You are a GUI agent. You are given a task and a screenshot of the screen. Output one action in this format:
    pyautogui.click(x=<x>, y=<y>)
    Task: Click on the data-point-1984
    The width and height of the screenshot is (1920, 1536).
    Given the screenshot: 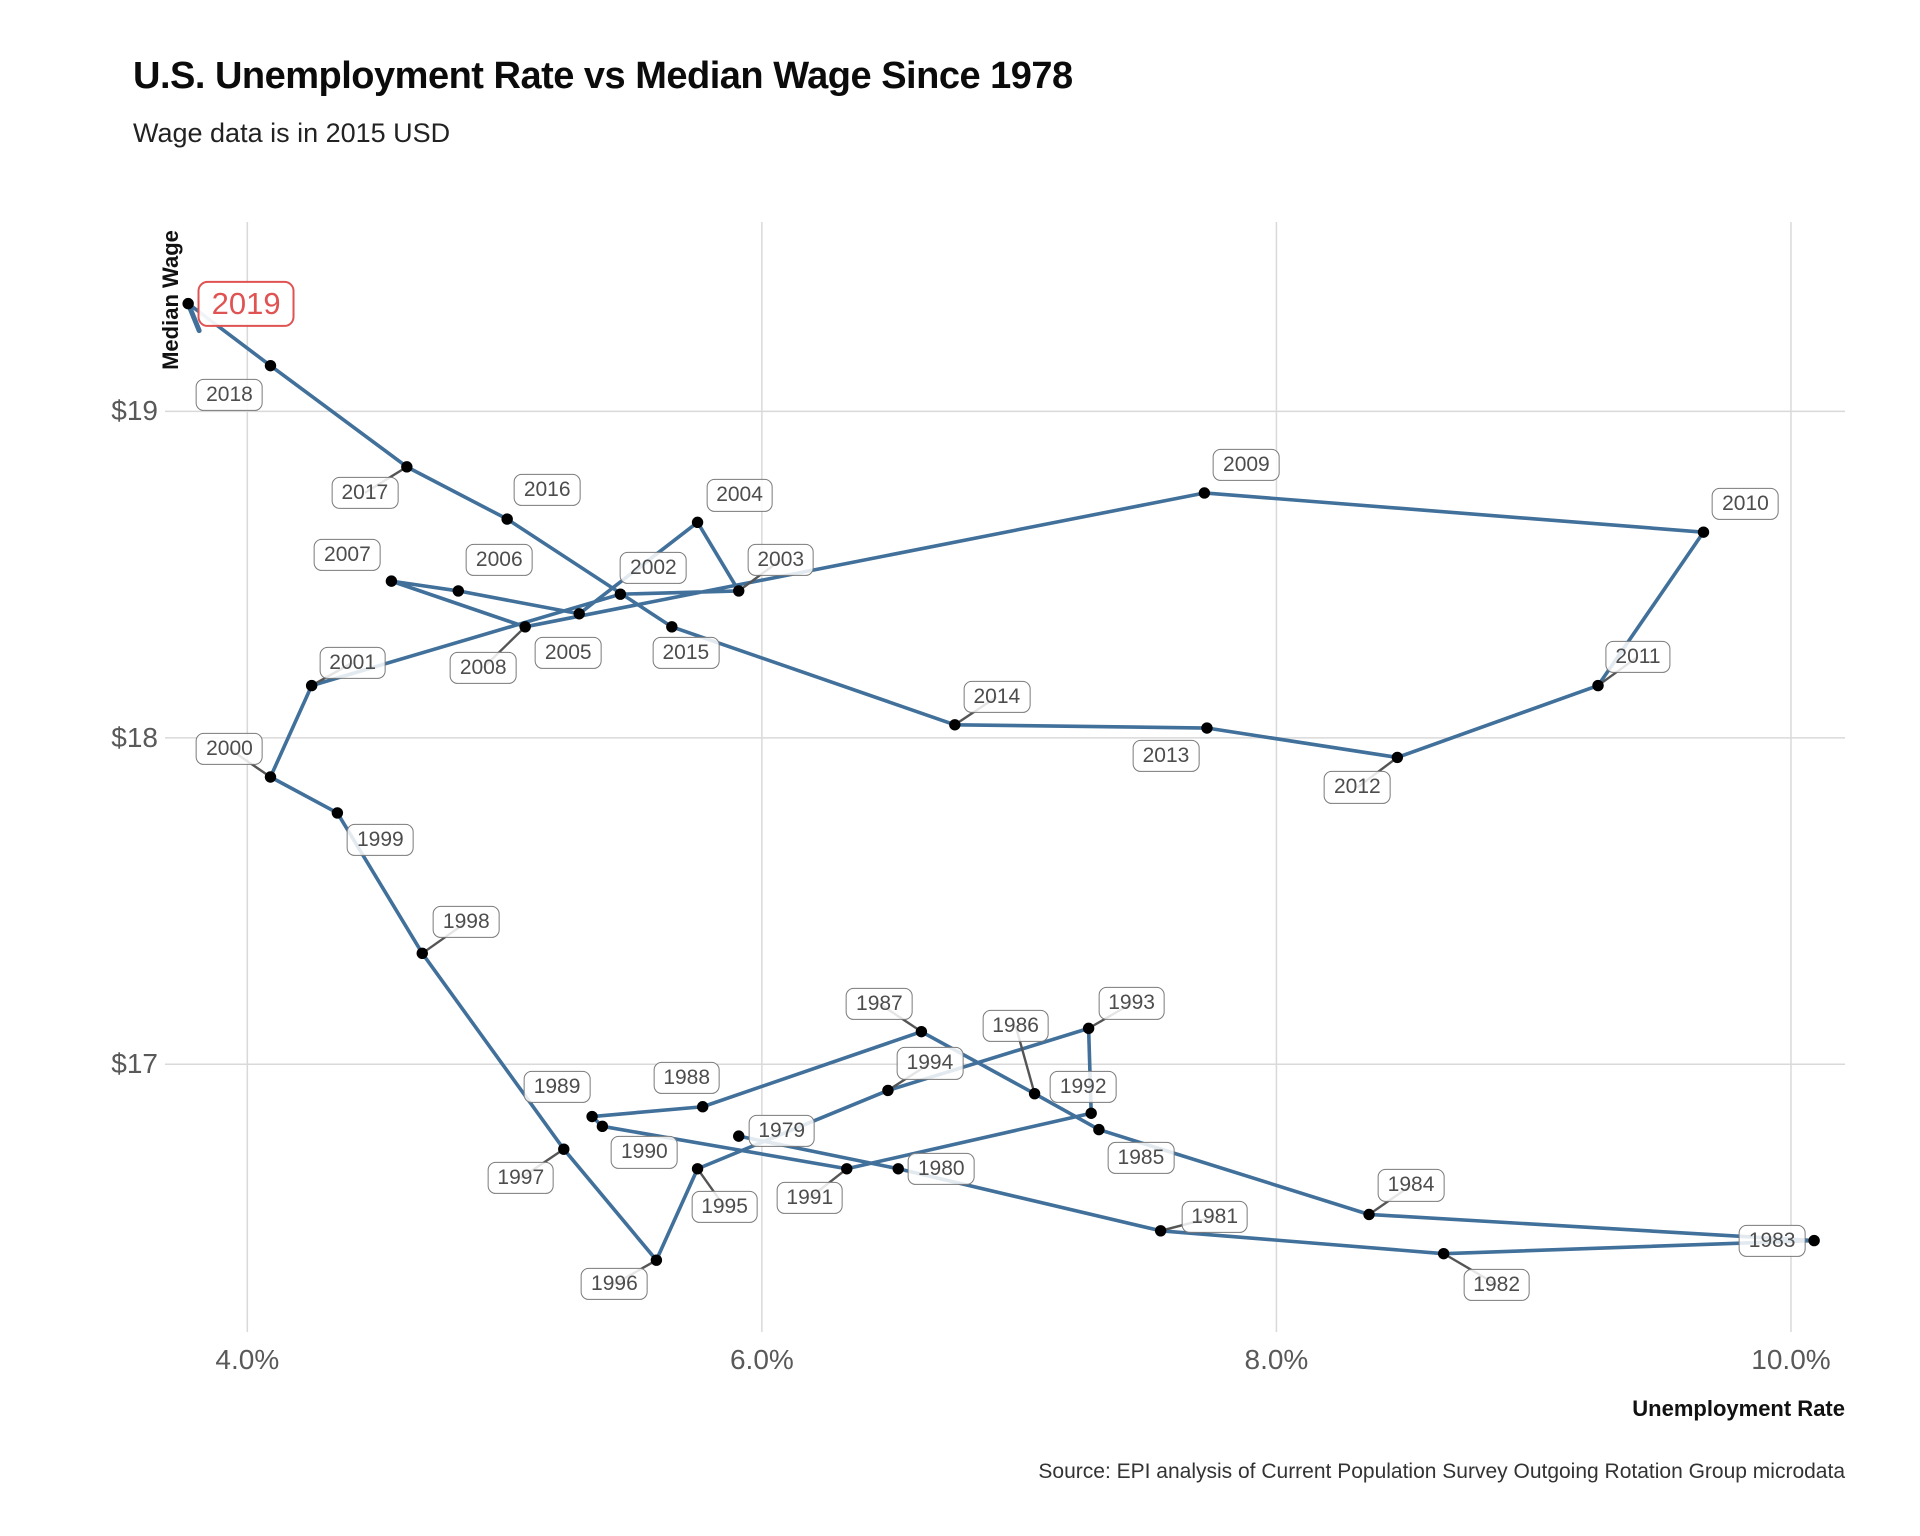 What is the action you would take?
    pyautogui.click(x=1369, y=1214)
    